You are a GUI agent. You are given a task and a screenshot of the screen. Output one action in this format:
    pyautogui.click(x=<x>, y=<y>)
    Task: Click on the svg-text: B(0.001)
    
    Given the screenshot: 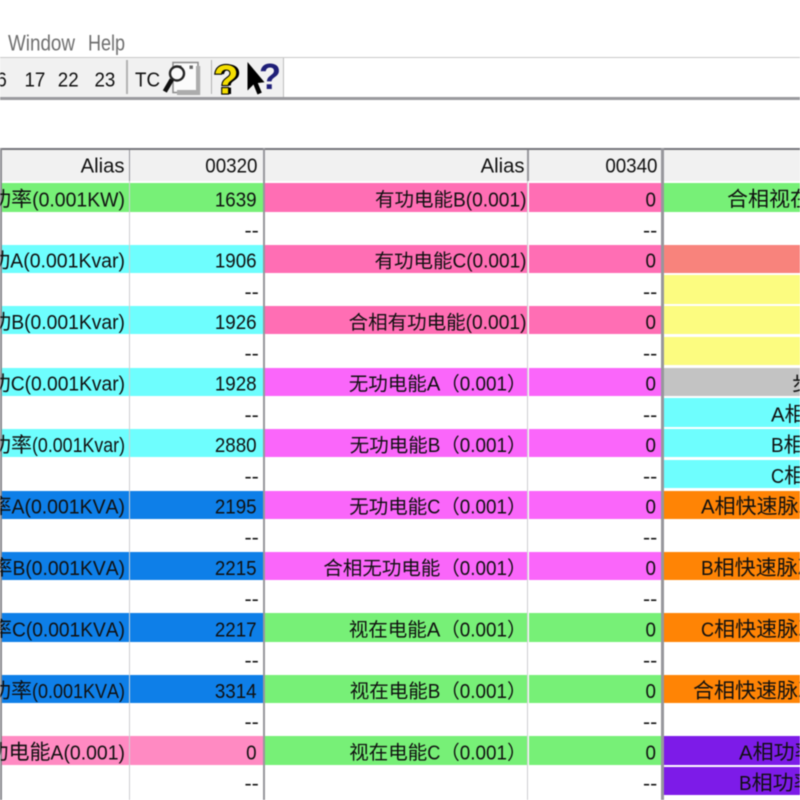 What is the action you would take?
    pyautogui.click(x=490, y=200)
    